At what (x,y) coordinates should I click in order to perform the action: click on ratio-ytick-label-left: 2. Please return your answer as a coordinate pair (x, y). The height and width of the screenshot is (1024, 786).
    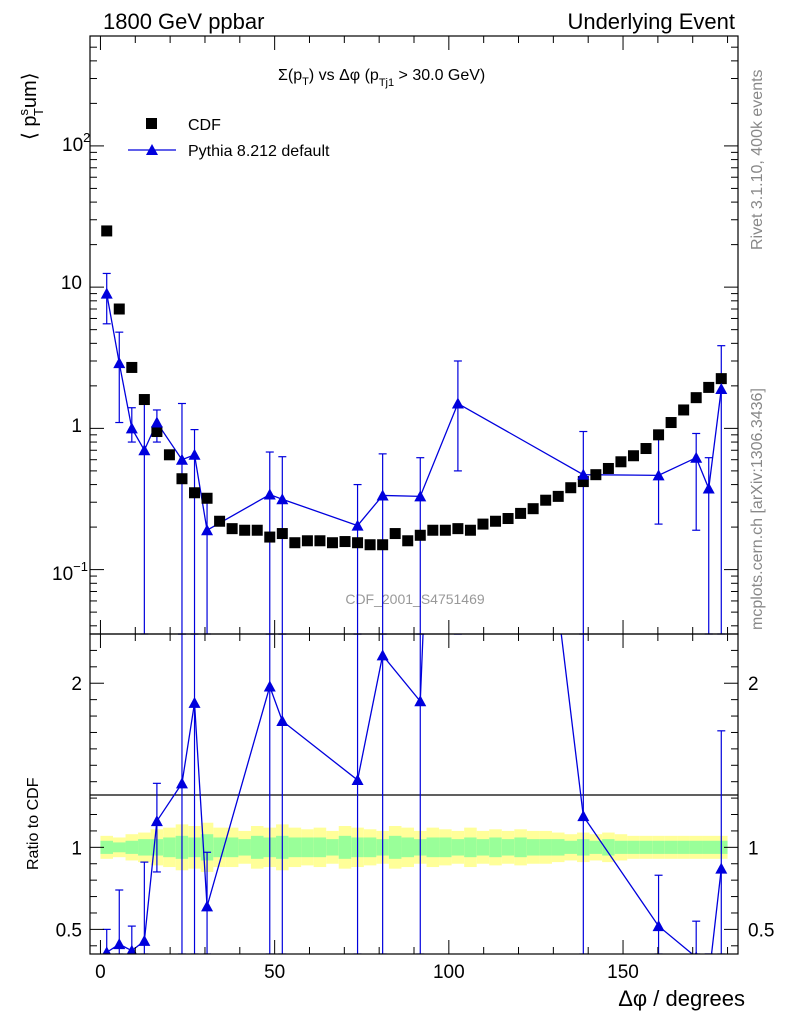
    Looking at the image, I should click on (76, 684).